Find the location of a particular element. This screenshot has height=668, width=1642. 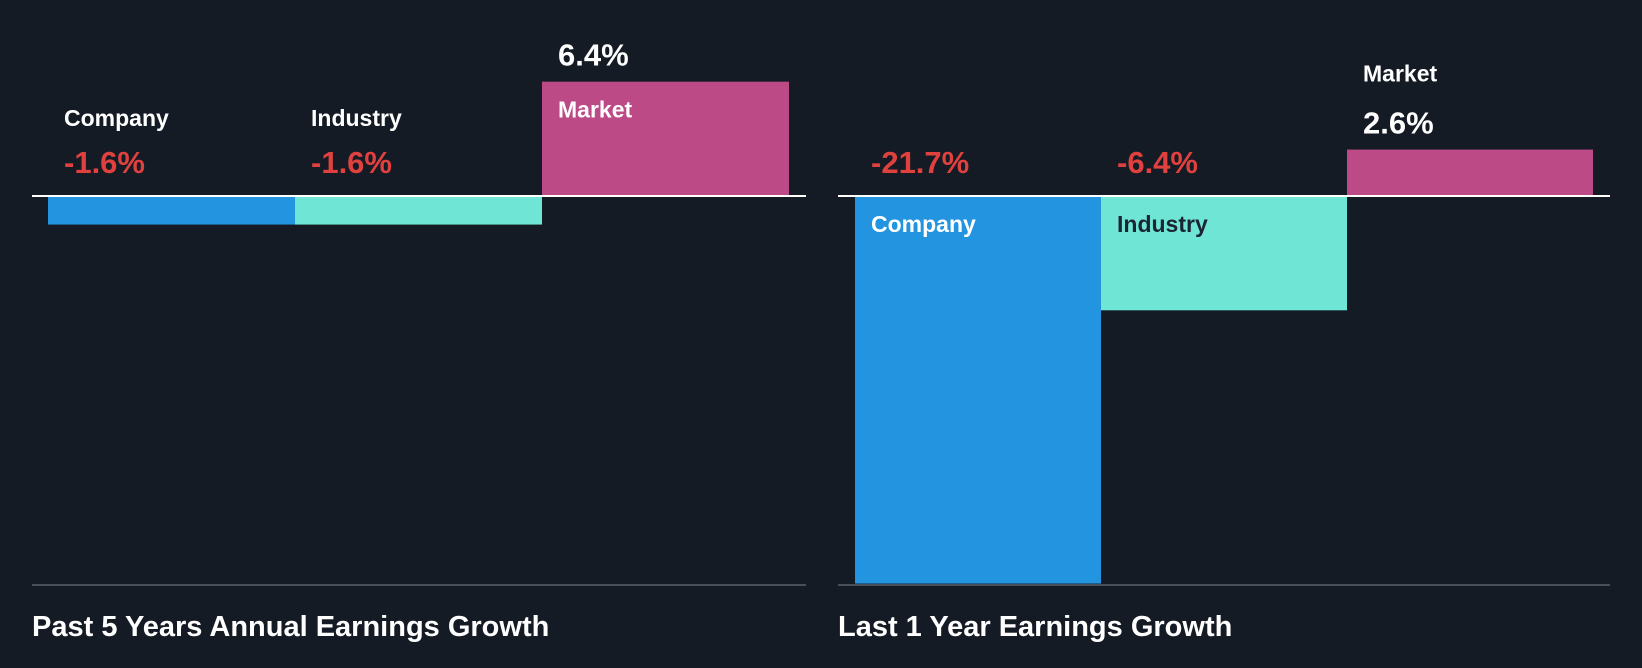

market-value-label: 6.4% is located at coordinates (593, 55).